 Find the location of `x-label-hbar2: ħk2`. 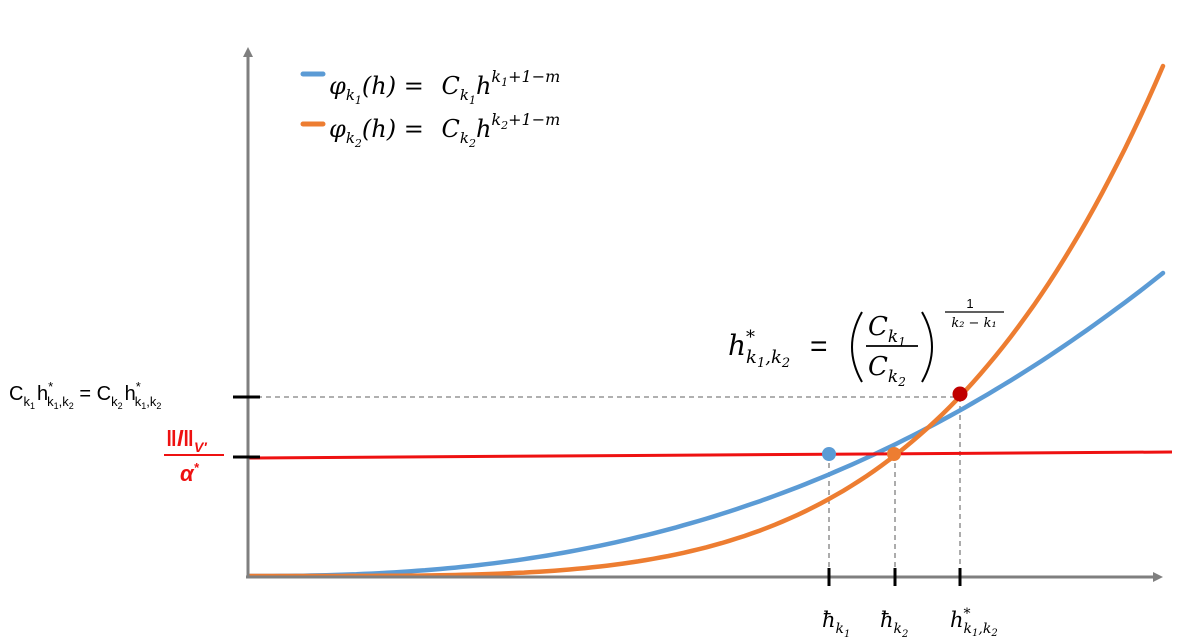

x-label-hbar2: ħk2 is located at coordinates (894, 624).